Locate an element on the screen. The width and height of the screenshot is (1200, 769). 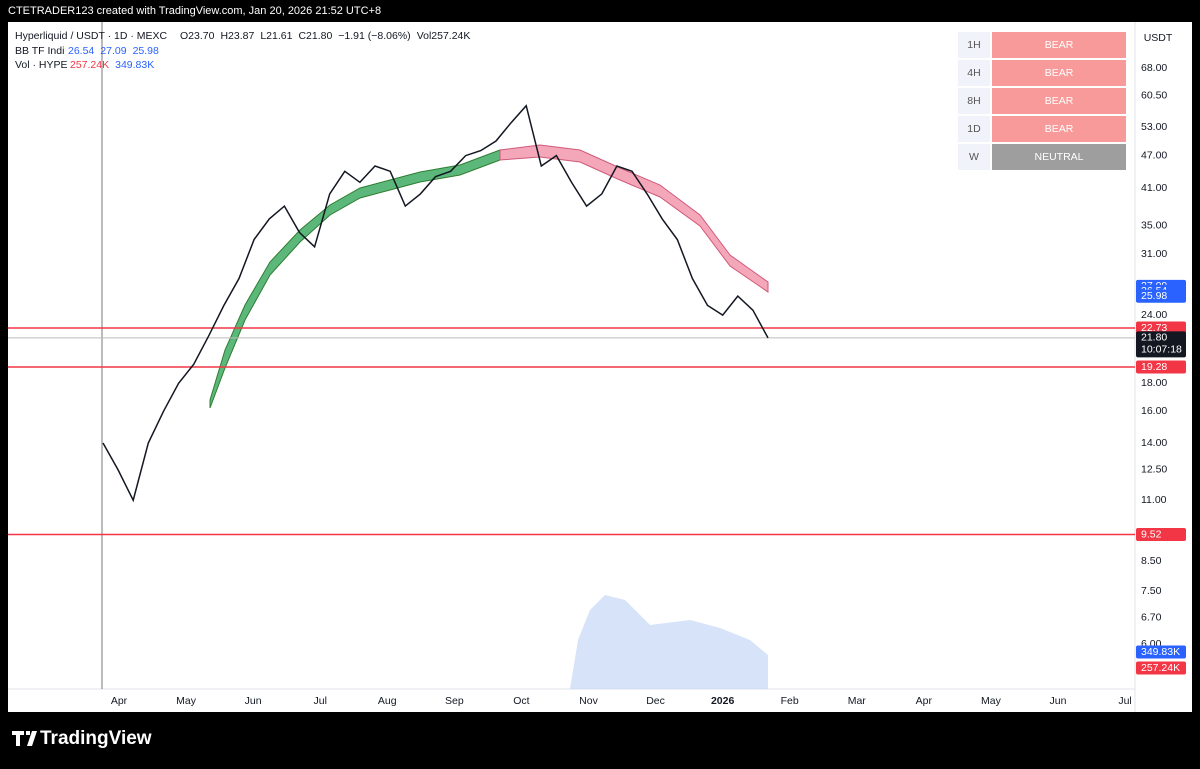
time-axis-label: 2026 is located at coordinates (723, 701).